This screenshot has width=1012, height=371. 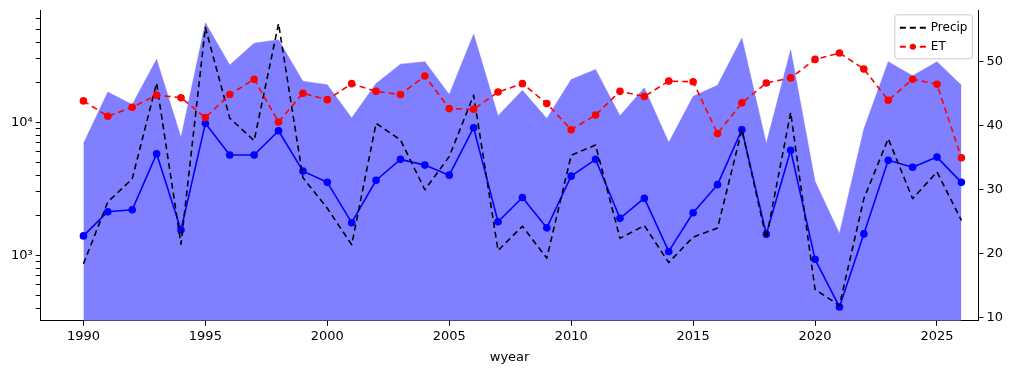 What do you see at coordinates (205, 335) in the screenshot?
I see `x-tick-label: 1995` at bounding box center [205, 335].